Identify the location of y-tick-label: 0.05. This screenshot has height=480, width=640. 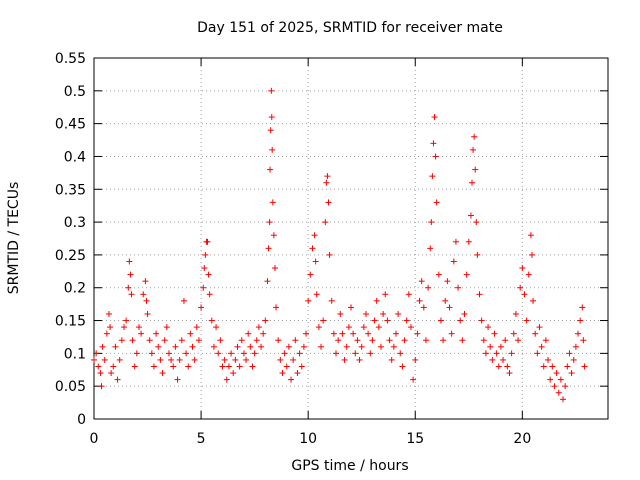
(70, 387).